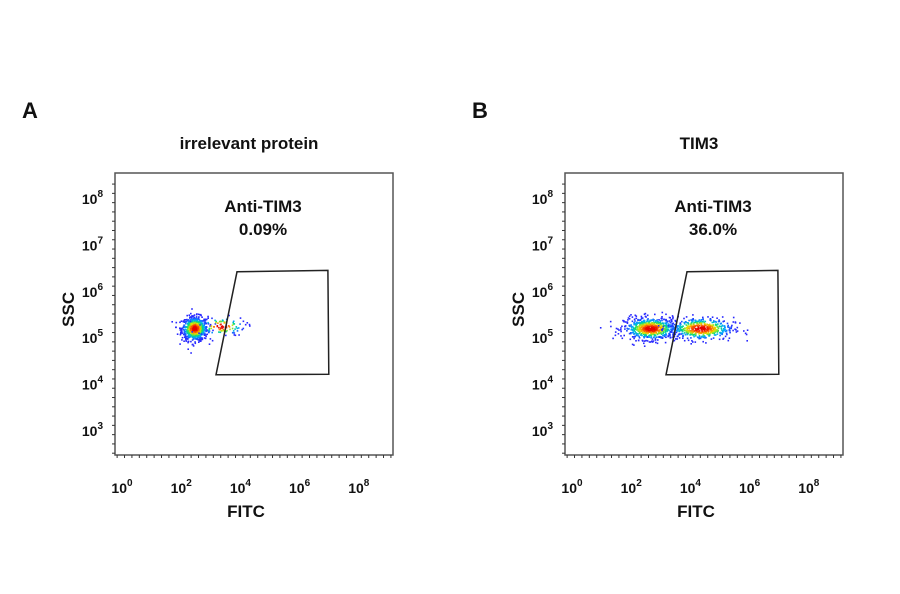  What do you see at coordinates (704, 314) in the screenshot?
I see `plot-frame` at bounding box center [704, 314].